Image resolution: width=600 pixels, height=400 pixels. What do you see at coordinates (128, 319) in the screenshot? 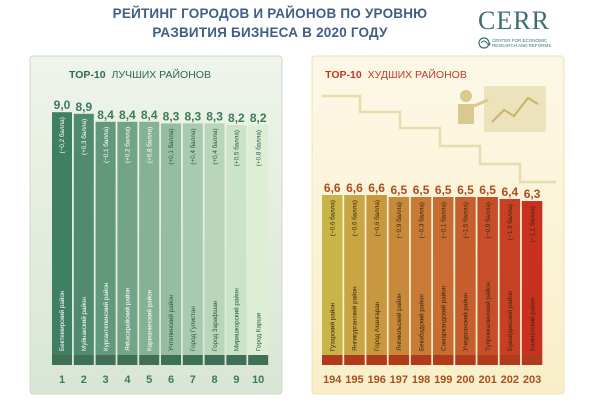
I see `left-category-label: Якkасарайский район` at bounding box center [128, 319].